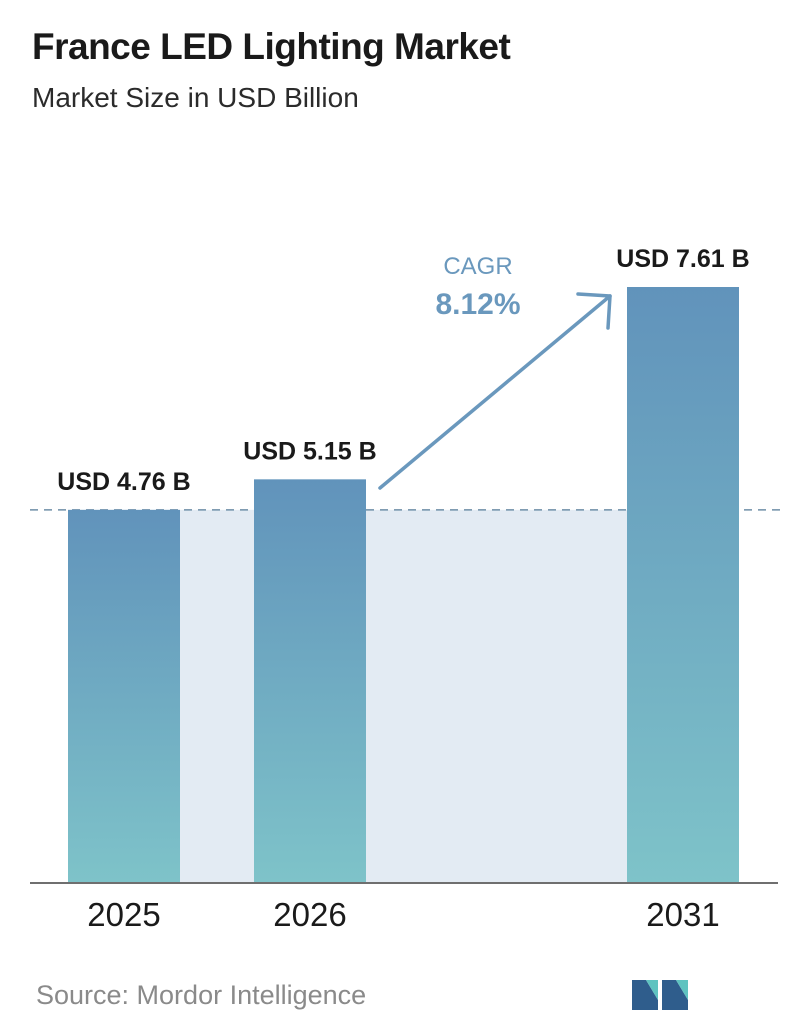 The height and width of the screenshot is (1034, 796). Describe the element at coordinates (477, 266) in the screenshot. I see `cagr-label: CAGR` at that location.